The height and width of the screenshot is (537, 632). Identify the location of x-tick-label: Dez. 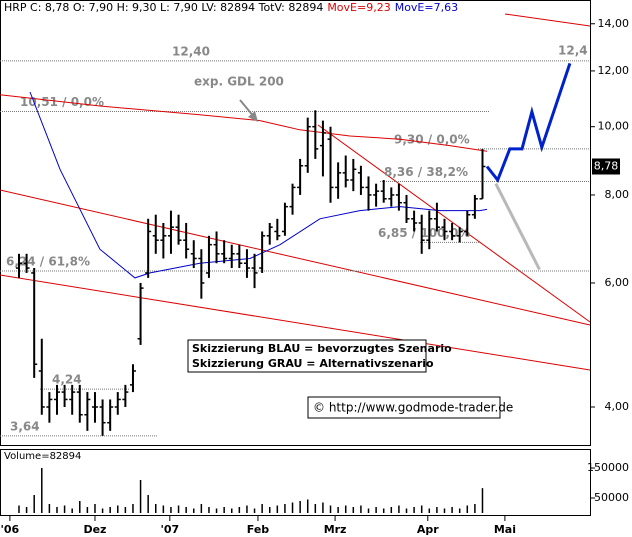
(94, 529).